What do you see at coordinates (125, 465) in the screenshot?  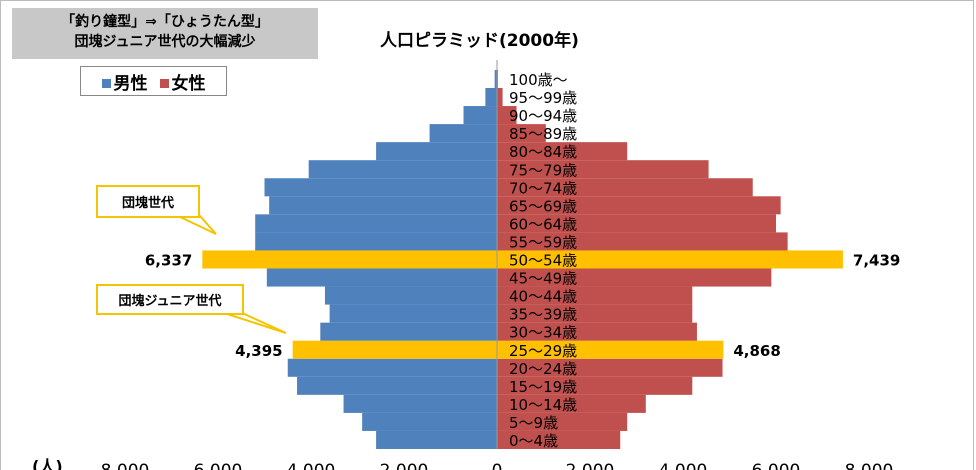 I see `x-tick-label-0: 8,000` at bounding box center [125, 465].